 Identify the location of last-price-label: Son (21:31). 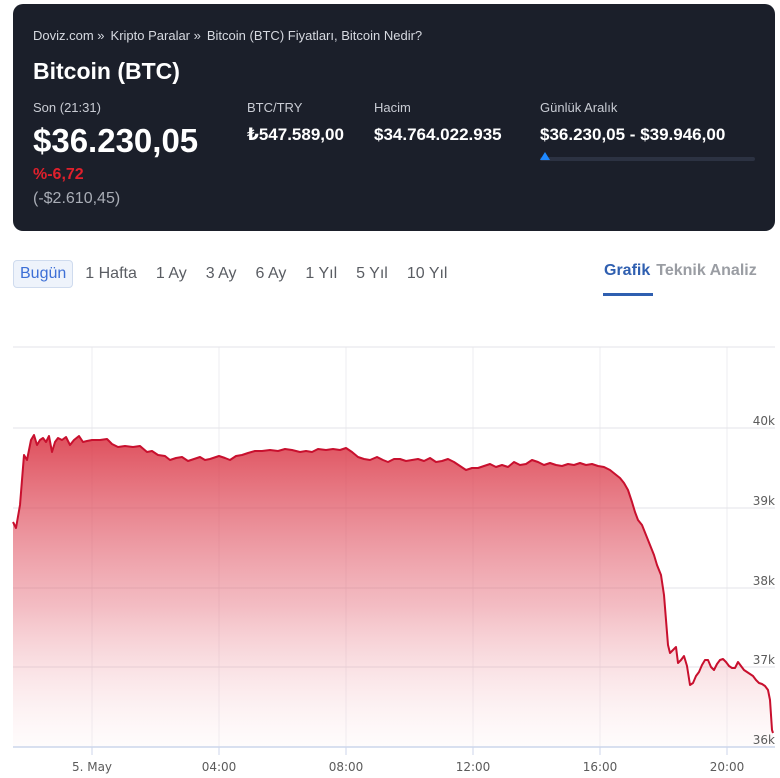
(67, 107).